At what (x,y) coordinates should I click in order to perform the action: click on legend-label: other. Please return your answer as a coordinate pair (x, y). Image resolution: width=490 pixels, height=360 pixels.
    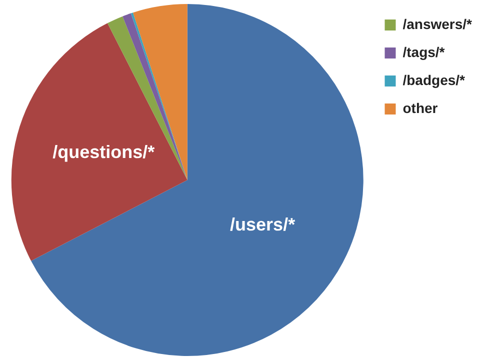
    Looking at the image, I should click on (420, 108).